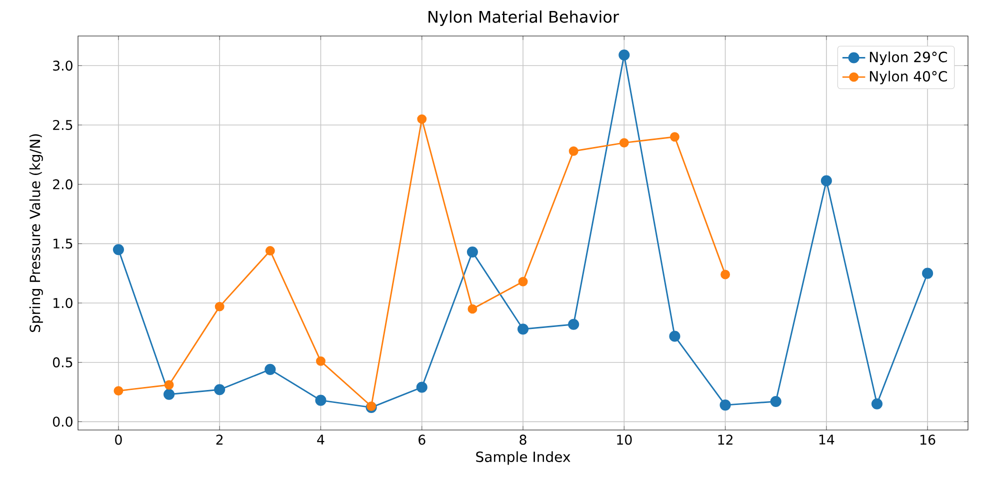 The width and height of the screenshot is (984, 481). What do you see at coordinates (725, 439) in the screenshot?
I see `x-tick-label: 12` at bounding box center [725, 439].